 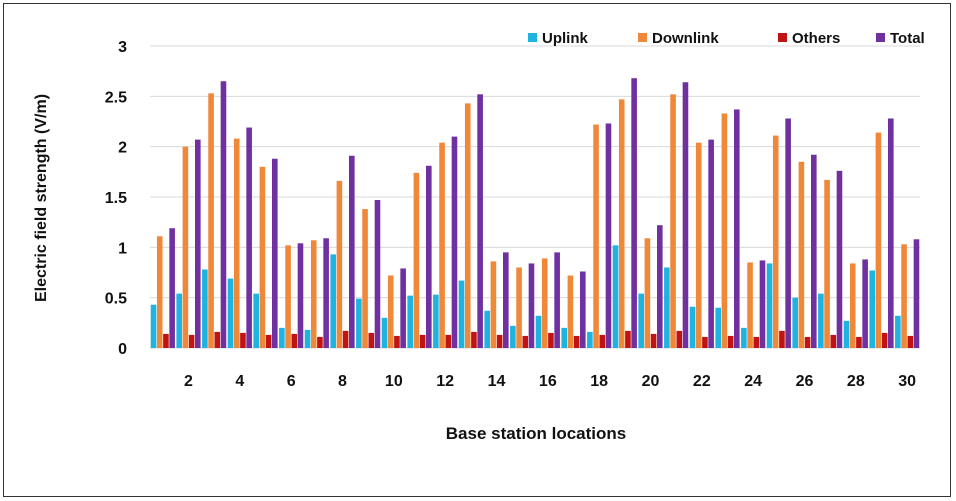 I want to click on x-tick-label: 22, so click(x=702, y=381).